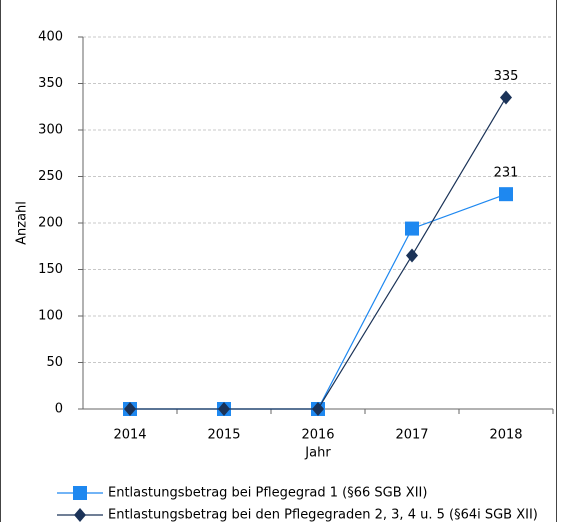 The width and height of the screenshot is (568, 522). I want to click on data-label: 335, so click(506, 76).